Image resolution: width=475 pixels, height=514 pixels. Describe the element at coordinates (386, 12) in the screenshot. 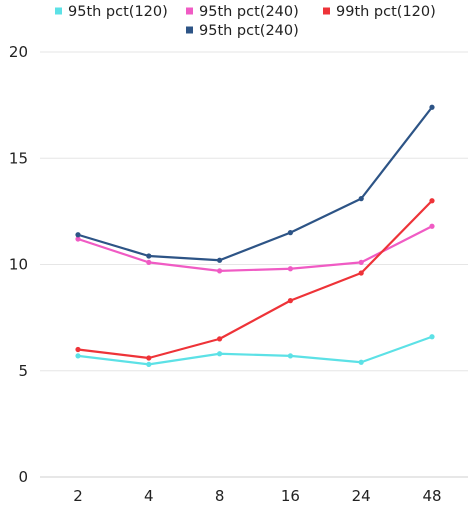

I see `legend-label: 99th pct(120)` at that location.